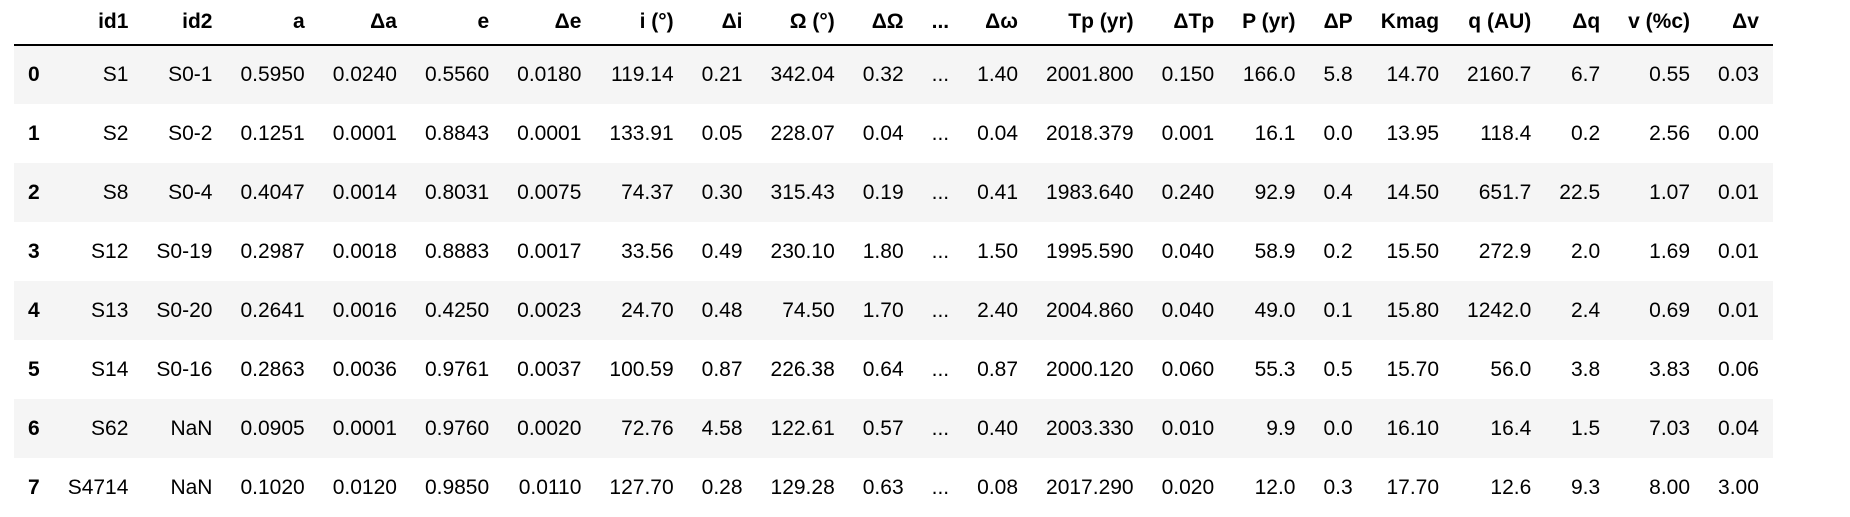 This screenshot has height=517, width=1850. What do you see at coordinates (1738, 133) in the screenshot?
I see `table-cell: 0.00` at bounding box center [1738, 133].